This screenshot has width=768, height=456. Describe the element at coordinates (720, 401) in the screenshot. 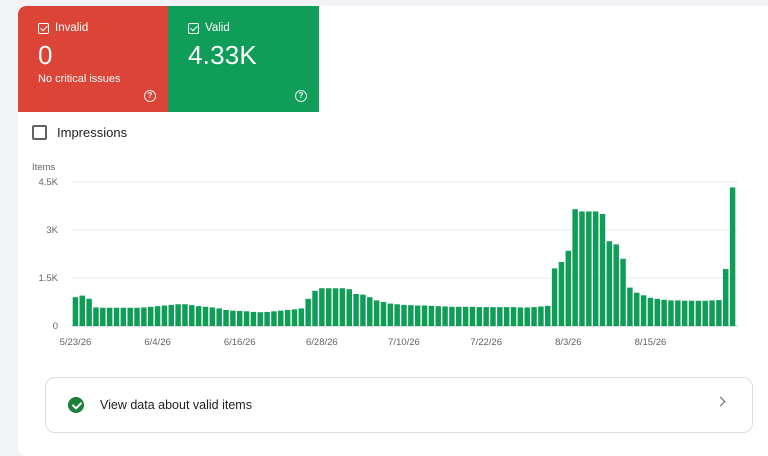

I see `chevron-right-icon` at that location.